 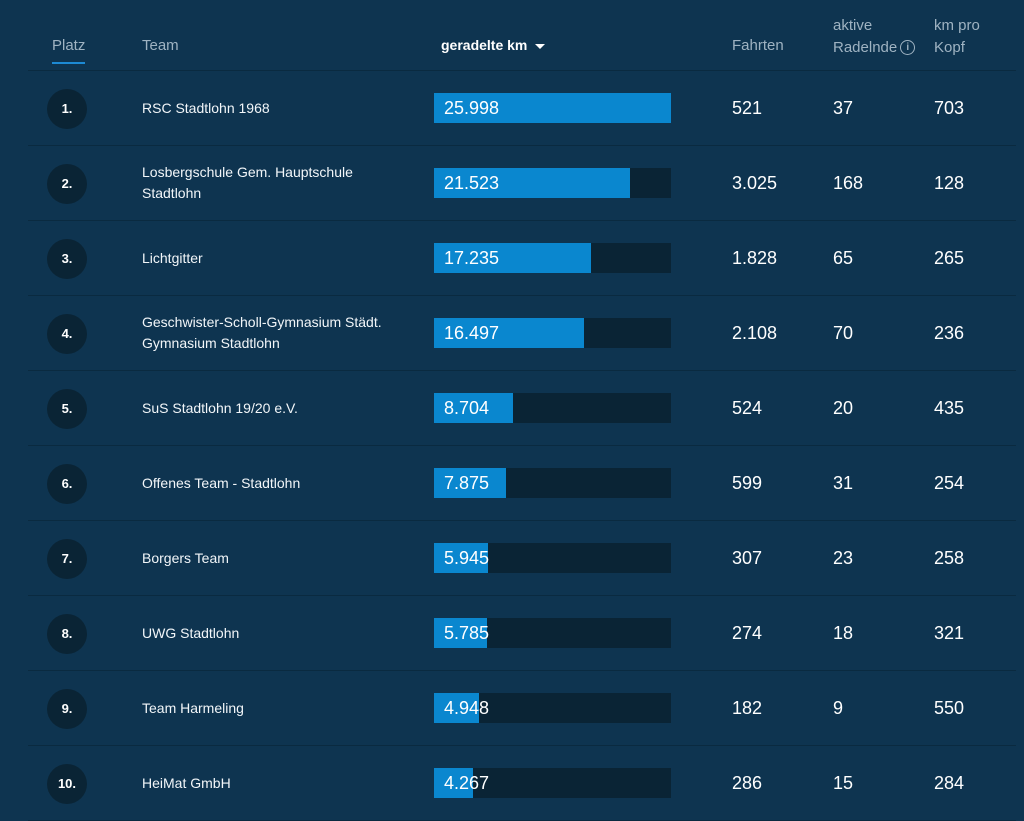 I want to click on aktive-radelnde-value: 65, so click(x=843, y=258).